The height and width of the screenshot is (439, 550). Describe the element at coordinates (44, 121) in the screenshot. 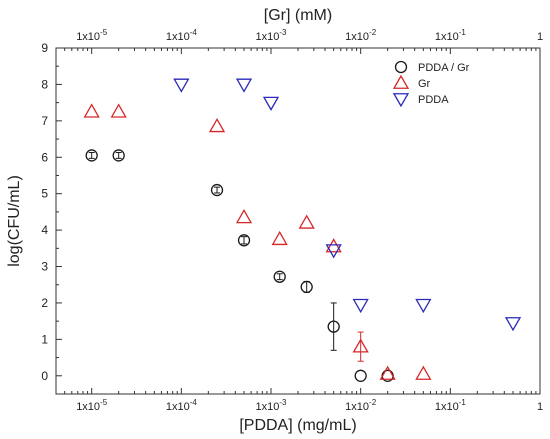

I see `y-tick-label: 7` at that location.